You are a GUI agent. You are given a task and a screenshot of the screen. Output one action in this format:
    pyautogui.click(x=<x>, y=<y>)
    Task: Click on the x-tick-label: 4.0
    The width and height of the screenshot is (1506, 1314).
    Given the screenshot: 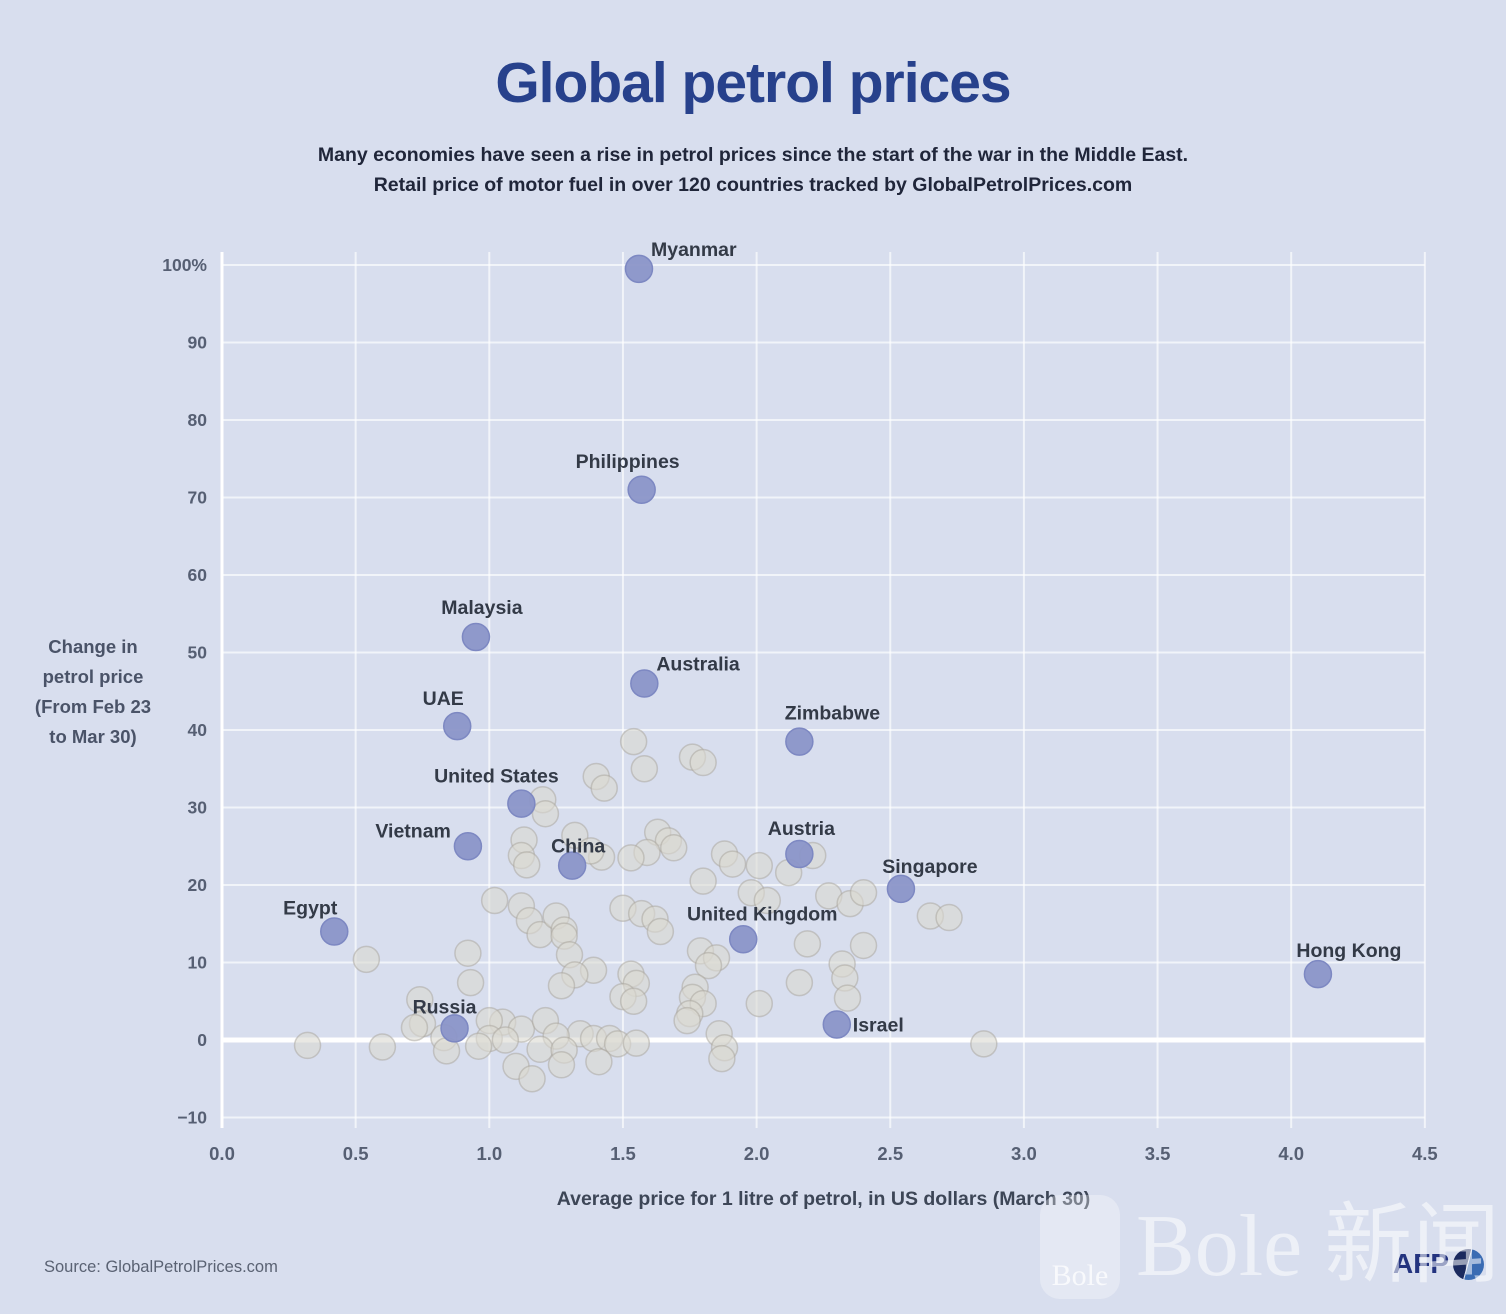 What is the action you would take?
    pyautogui.click(x=1291, y=1153)
    